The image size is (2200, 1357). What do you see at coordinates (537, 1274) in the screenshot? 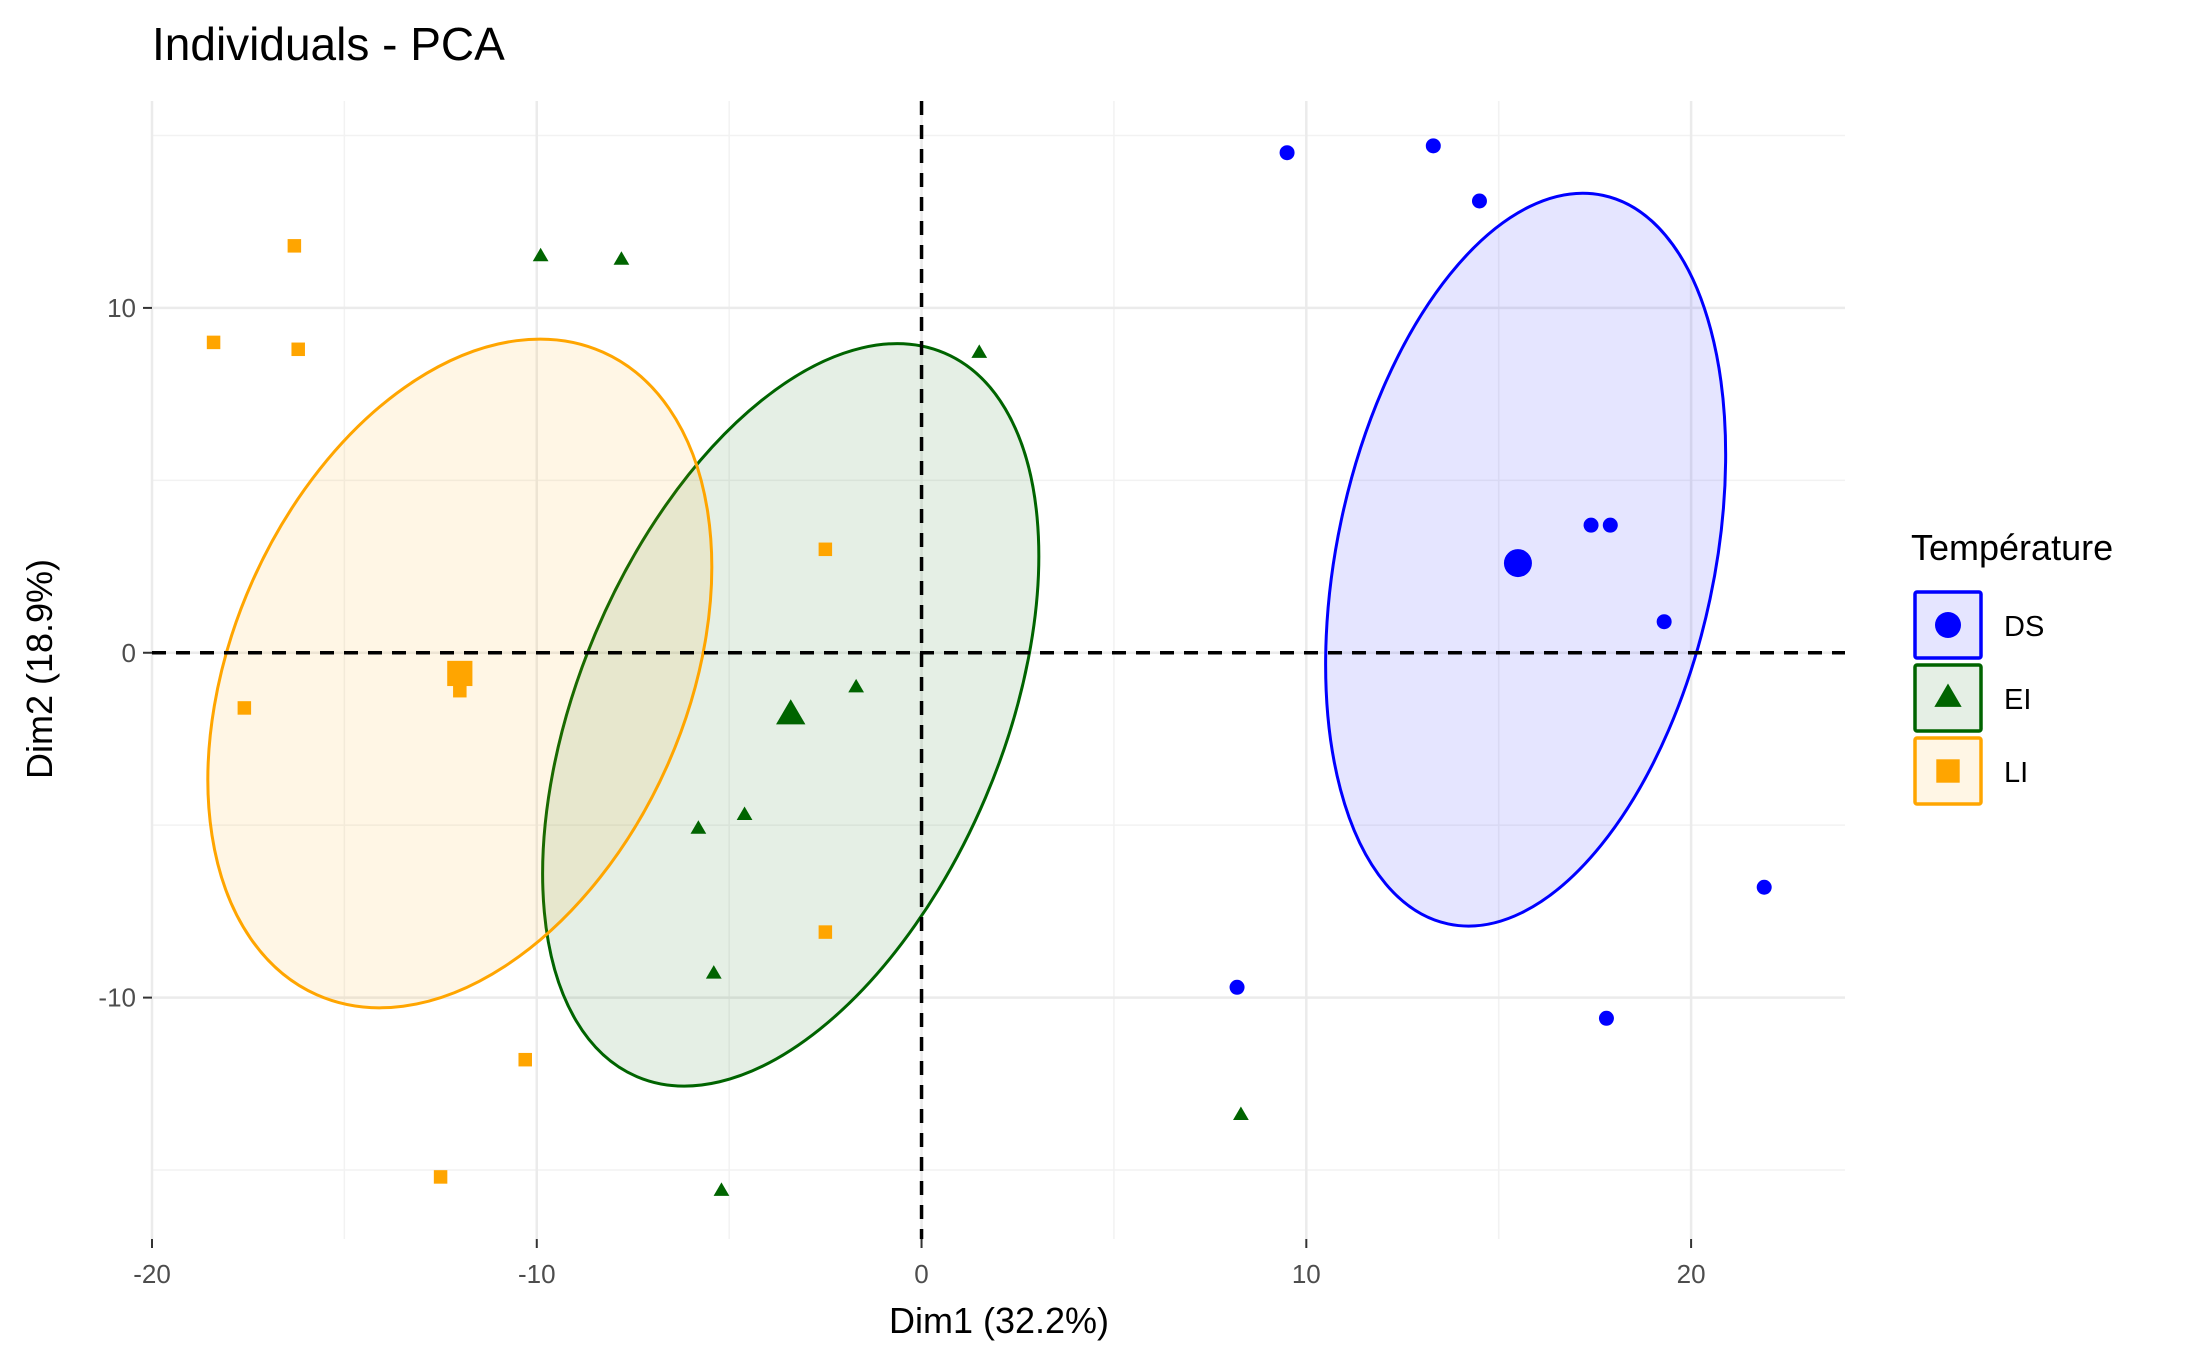
I see `x-tick-label: -10` at bounding box center [537, 1274].